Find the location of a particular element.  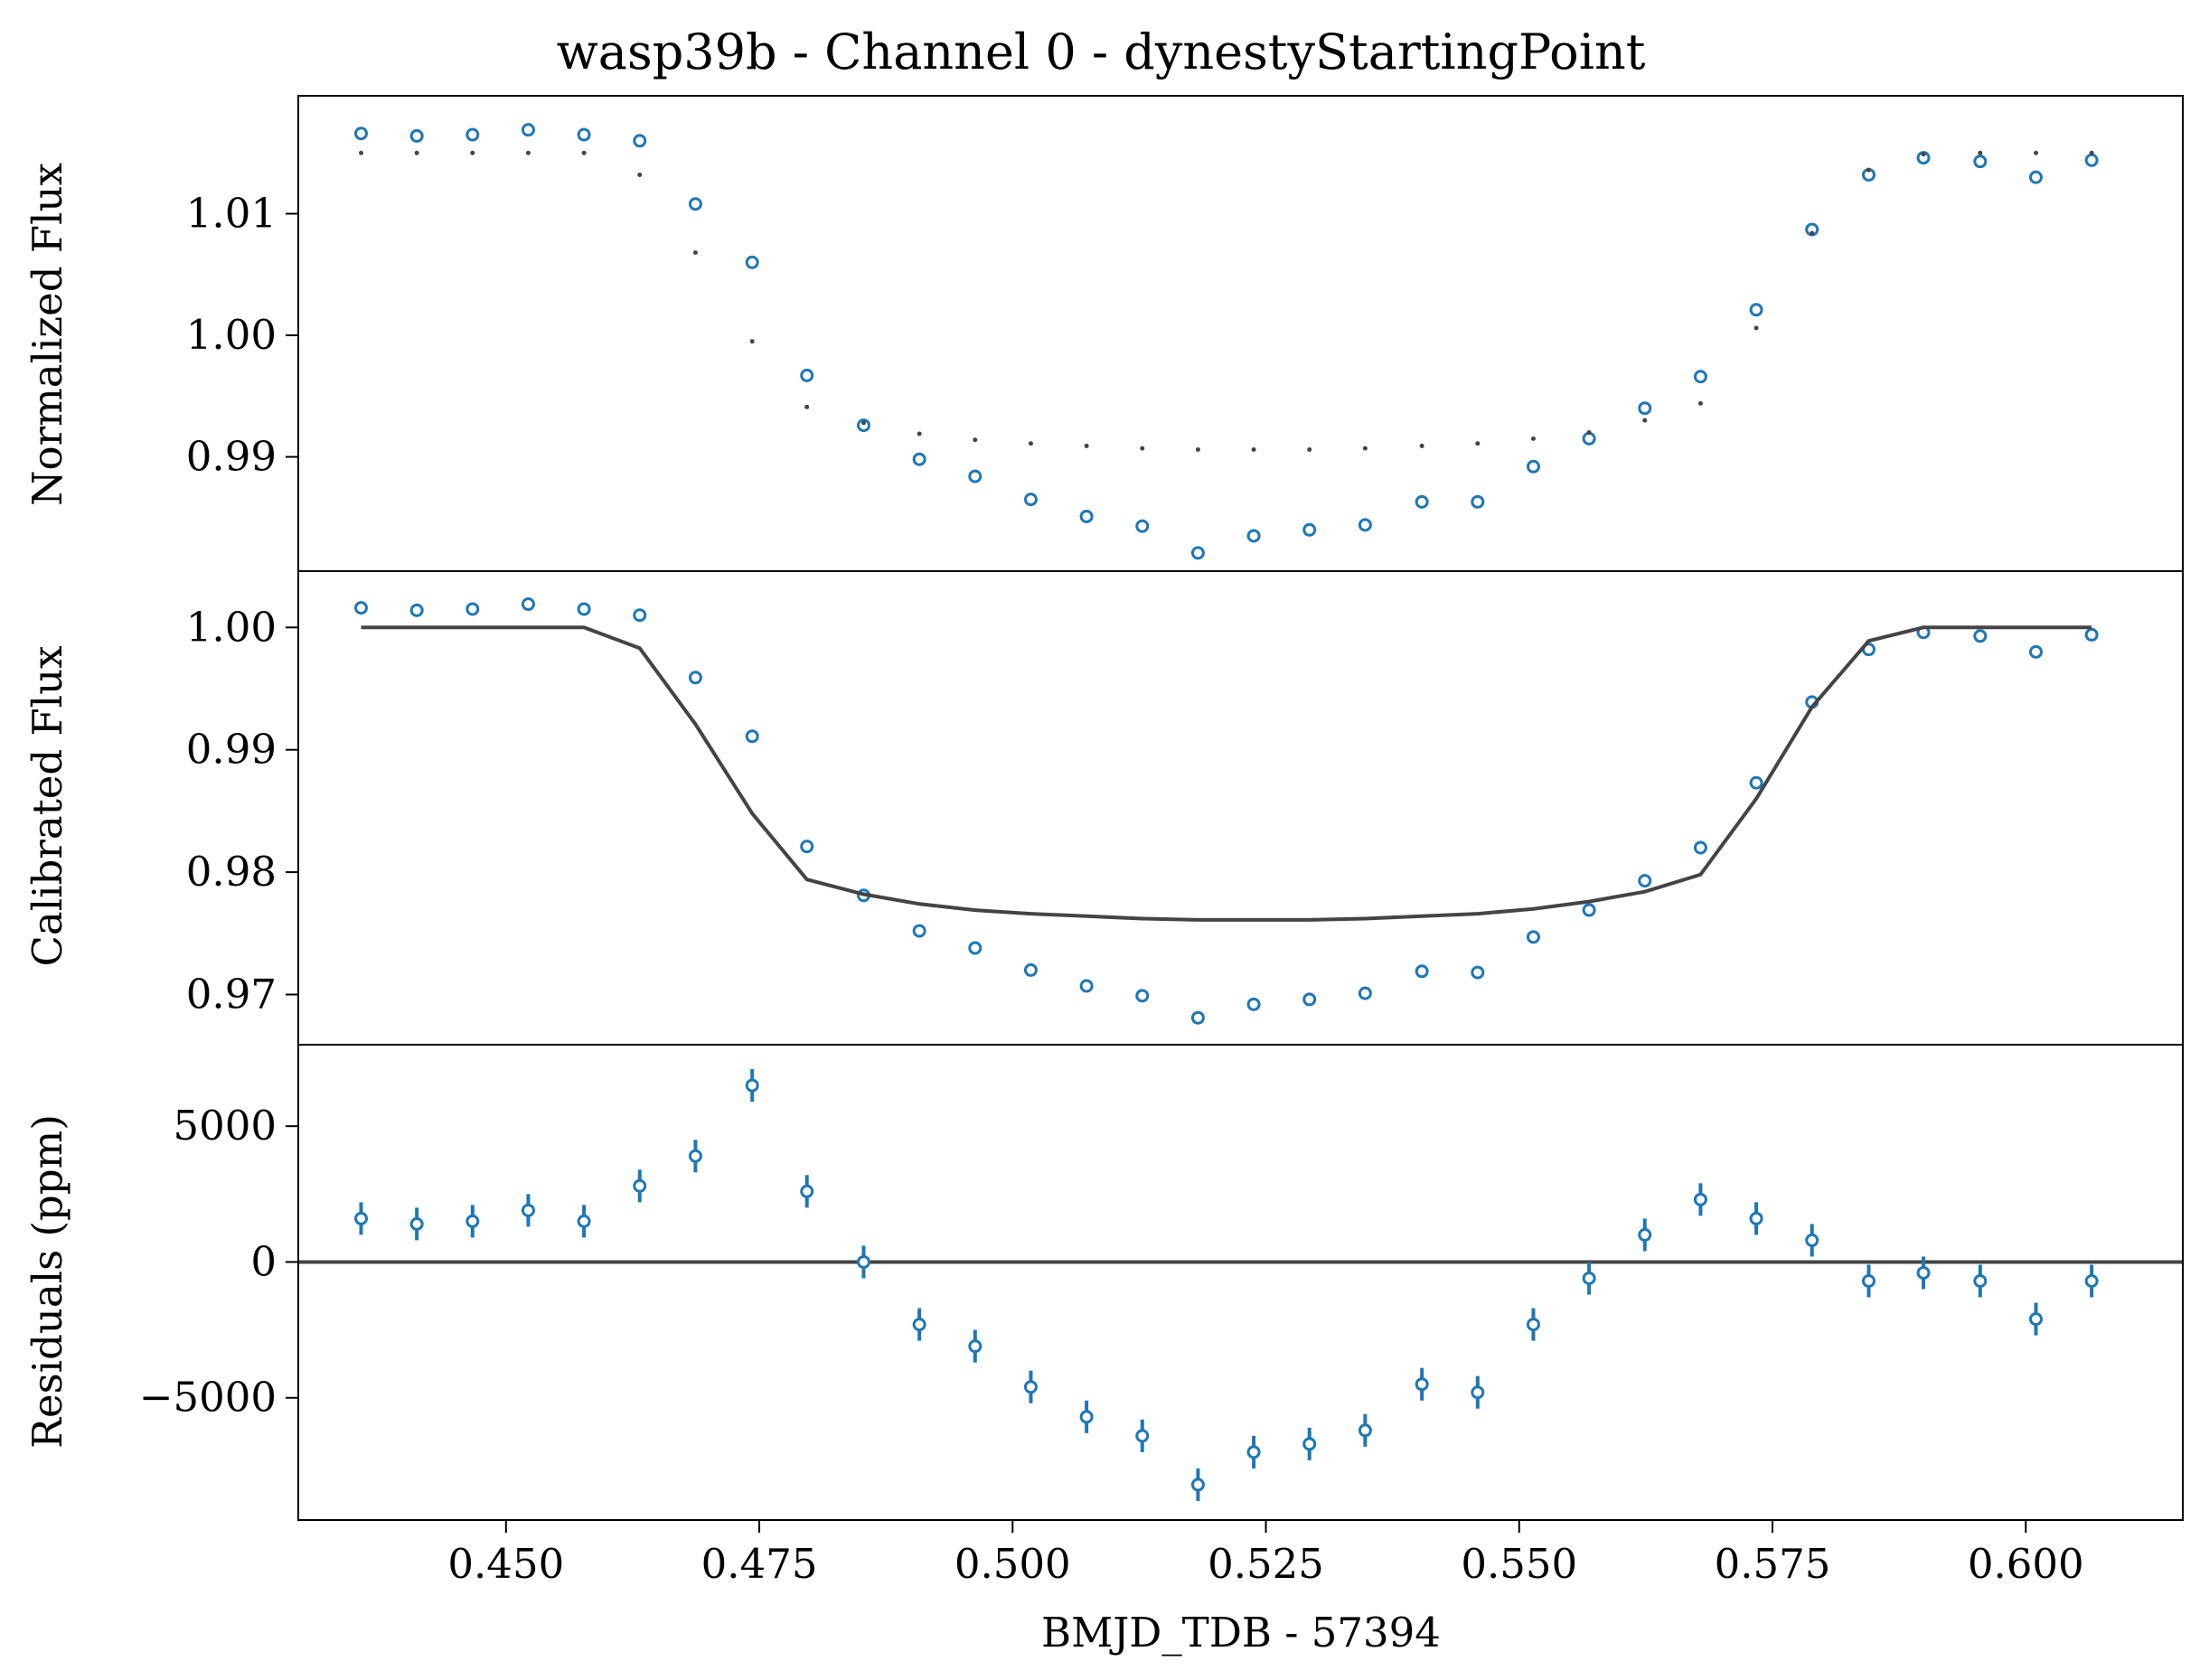

x-tick-label: 0.525 is located at coordinates (1266, 1564).